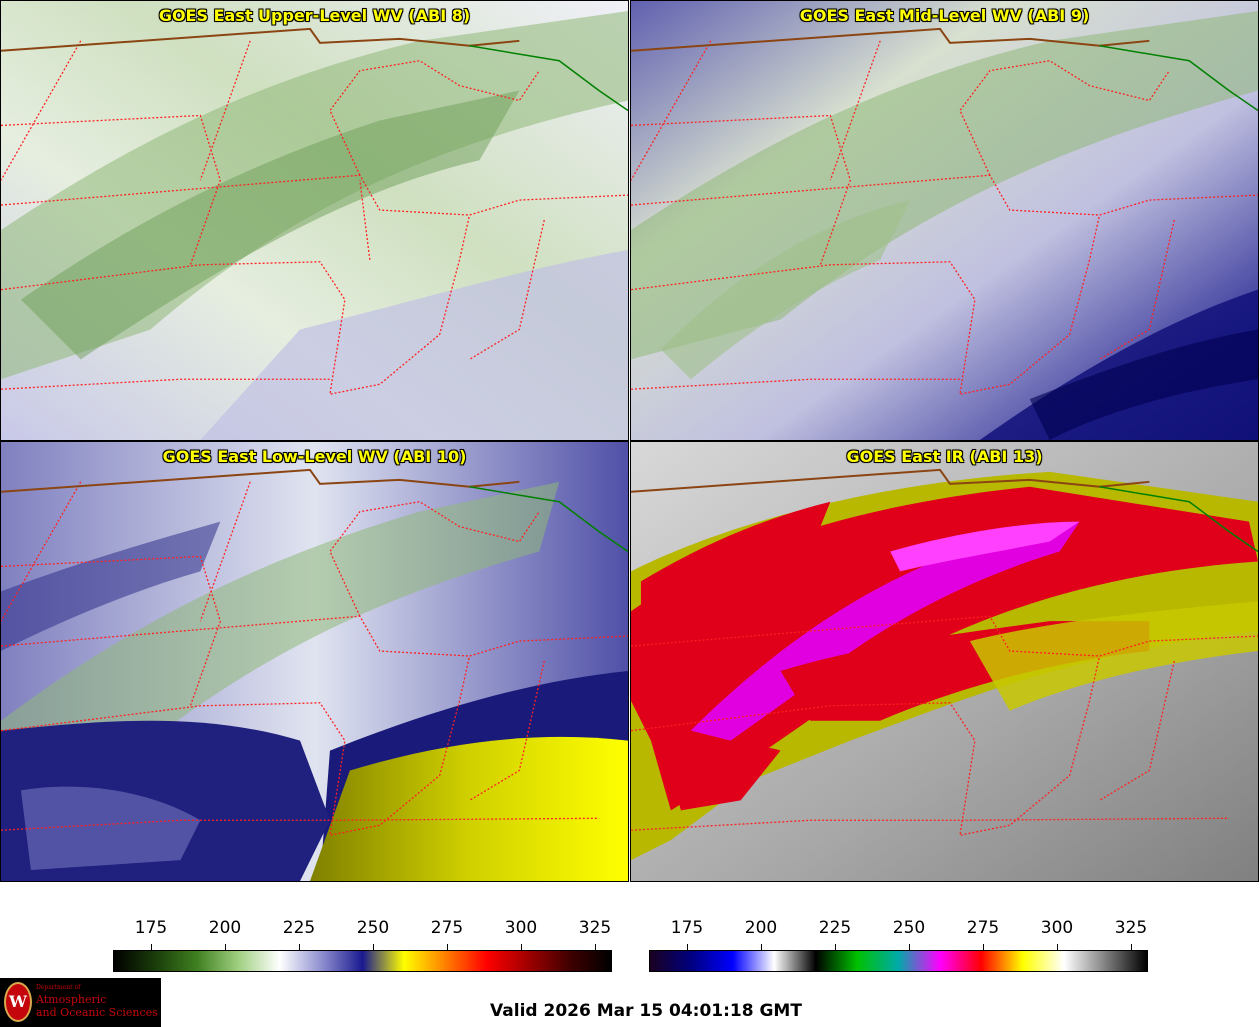 Image resolution: width=1260 pixels, height=1027 pixels. What do you see at coordinates (898, 945) in the screenshot?
I see `ir-colorbar: 175 200 225 250 275 300 325` at bounding box center [898, 945].